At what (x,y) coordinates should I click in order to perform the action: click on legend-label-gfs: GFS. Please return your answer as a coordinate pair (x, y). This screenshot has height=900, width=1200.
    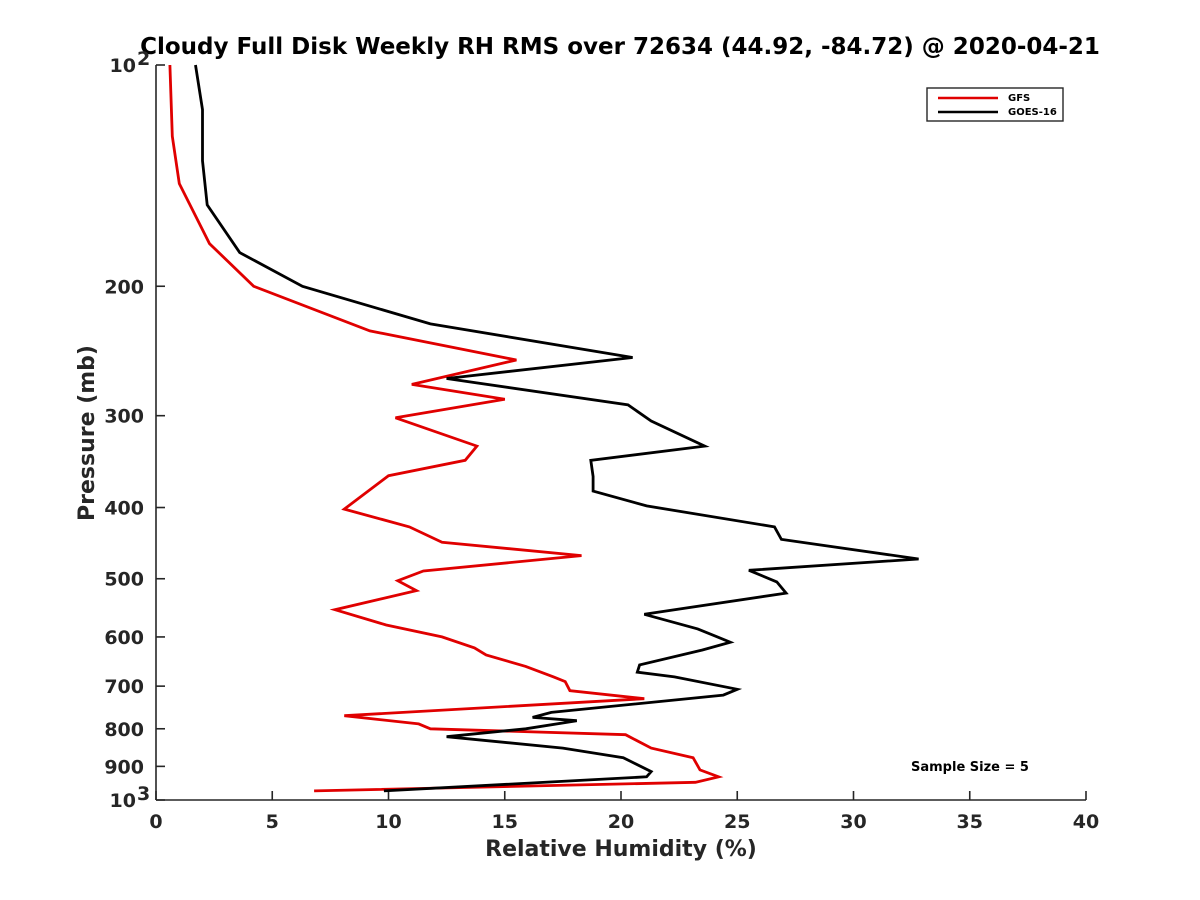
    Looking at the image, I should click on (1019, 98).